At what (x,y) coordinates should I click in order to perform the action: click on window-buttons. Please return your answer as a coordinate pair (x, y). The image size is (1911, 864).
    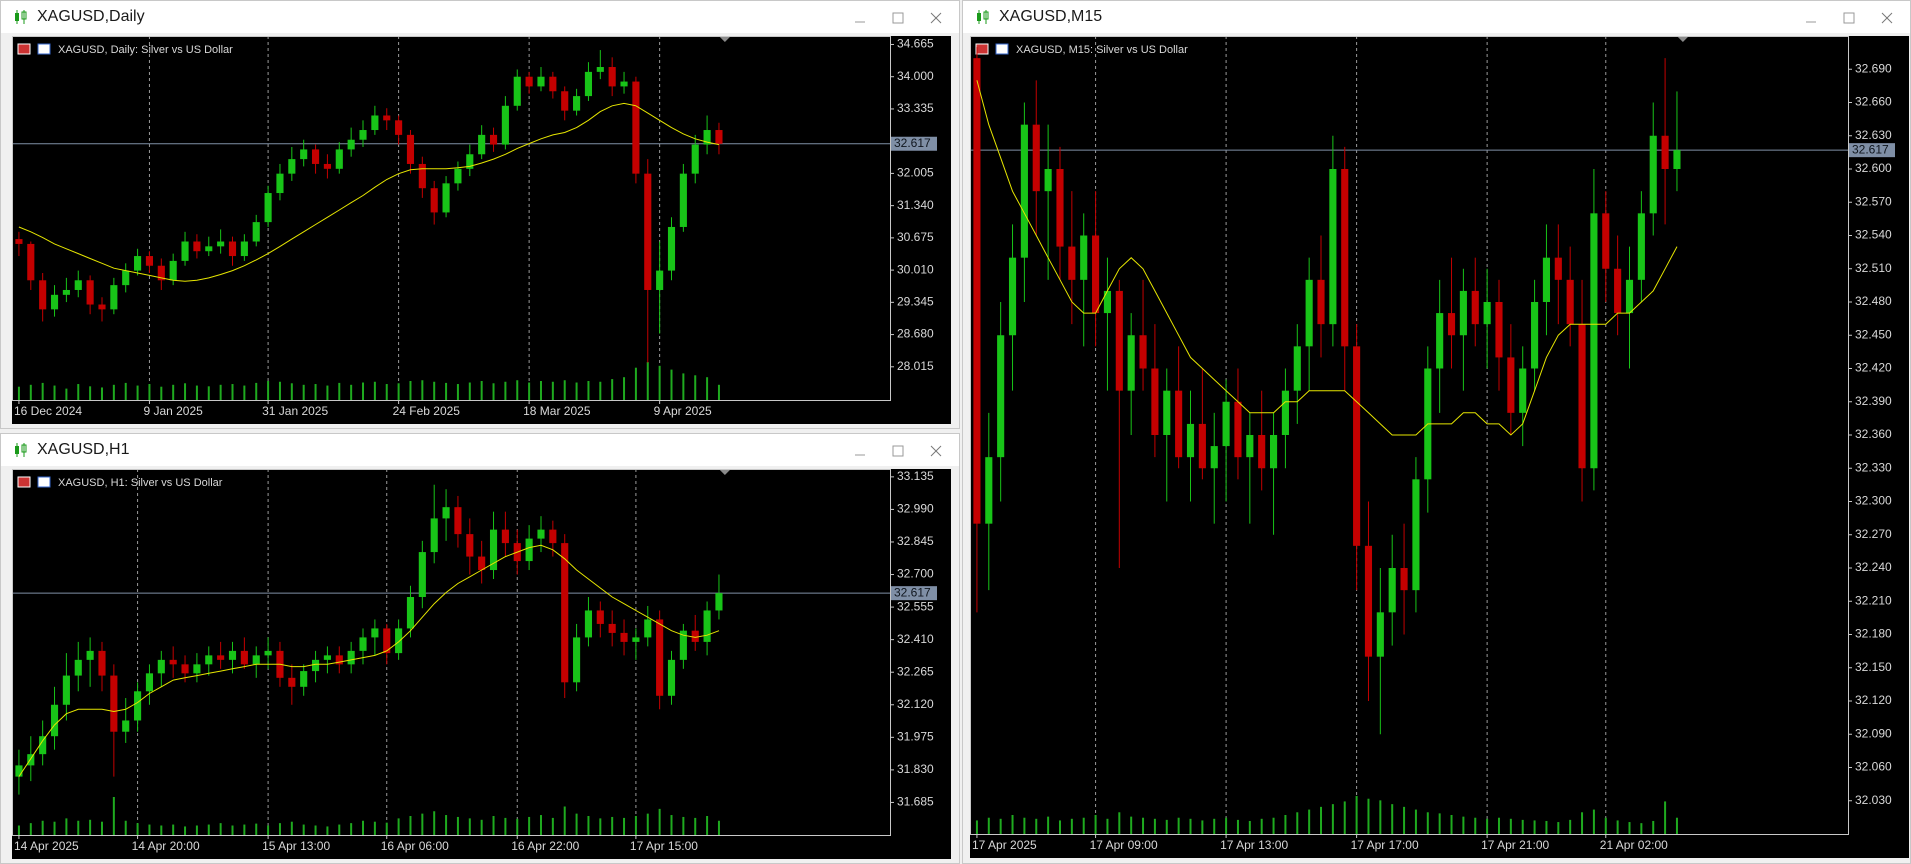
    Looking at the image, I should click on (898, 451).